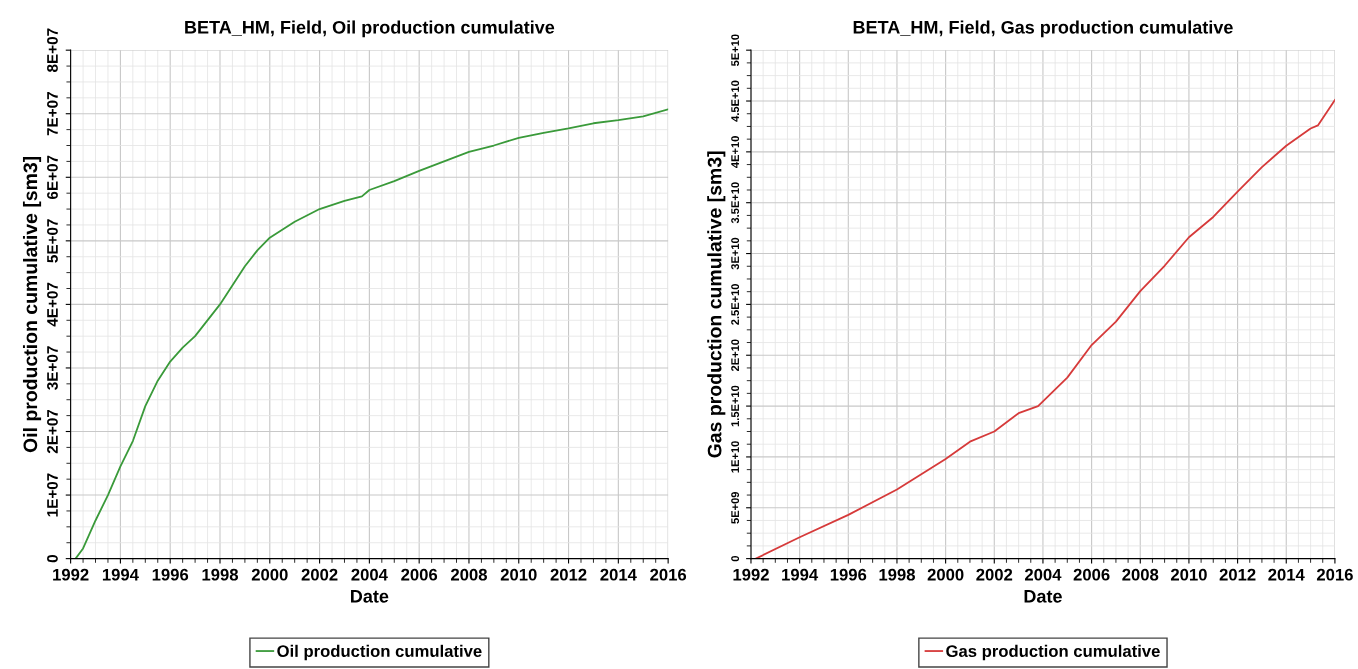 The image size is (1358, 669). What do you see at coordinates (735, 253) in the screenshot?
I see `y-tick-label: 3E+10` at bounding box center [735, 253].